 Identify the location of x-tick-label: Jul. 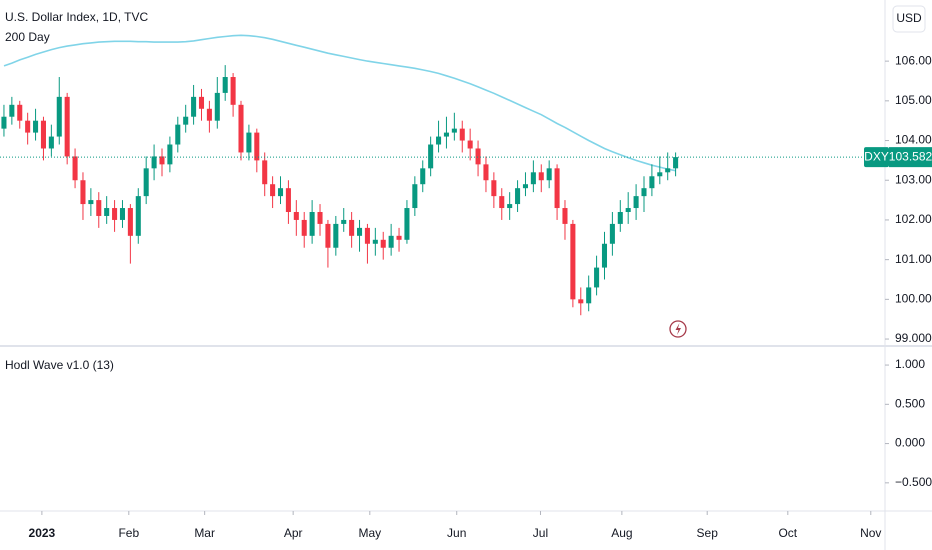
(540, 533).